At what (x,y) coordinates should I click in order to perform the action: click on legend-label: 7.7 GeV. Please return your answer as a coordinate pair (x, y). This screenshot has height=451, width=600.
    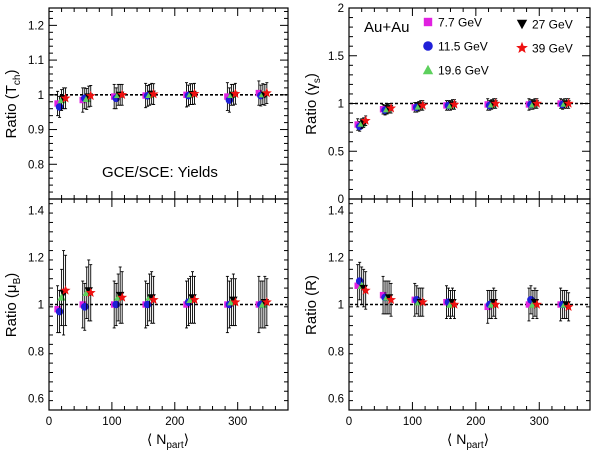
    Looking at the image, I should click on (460, 23).